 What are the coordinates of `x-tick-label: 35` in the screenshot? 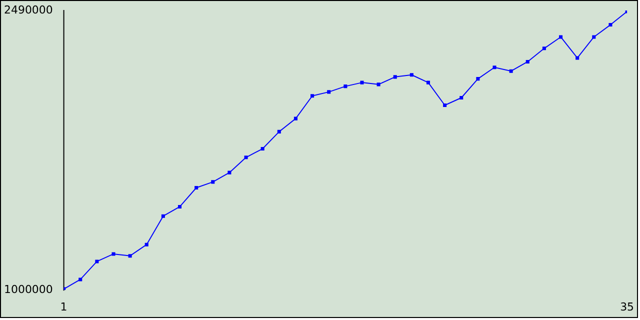 It's located at (627, 307).